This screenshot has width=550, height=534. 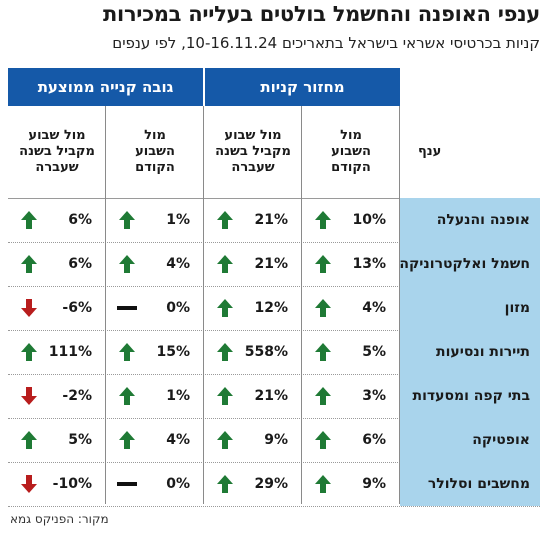 I want to click on category-label: מזון, so click(x=470, y=308).